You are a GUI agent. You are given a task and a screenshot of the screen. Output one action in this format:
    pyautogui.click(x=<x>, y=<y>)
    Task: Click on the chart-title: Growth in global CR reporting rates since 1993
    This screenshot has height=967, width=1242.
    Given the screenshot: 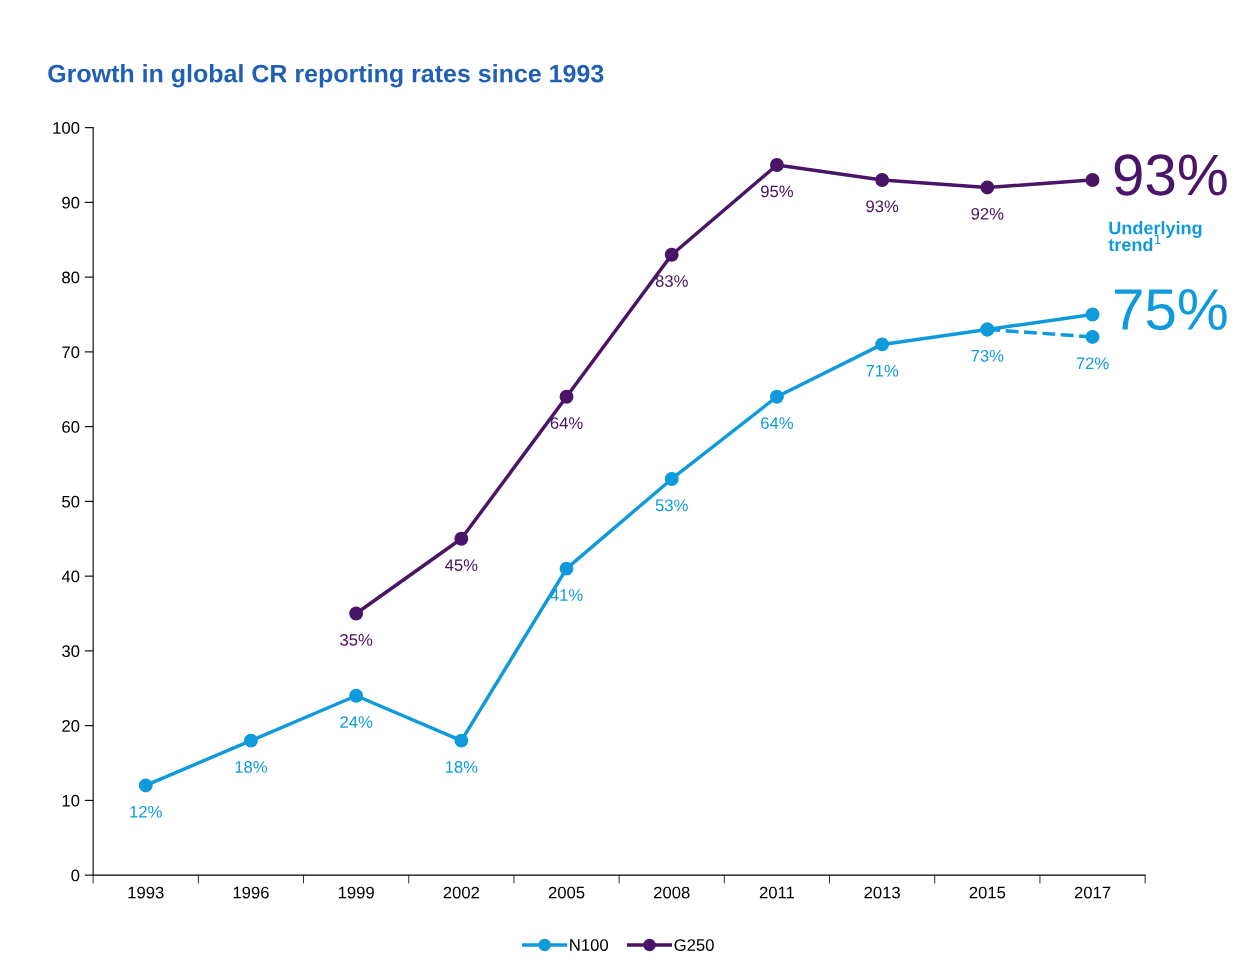 What is the action you would take?
    pyautogui.click(x=326, y=76)
    